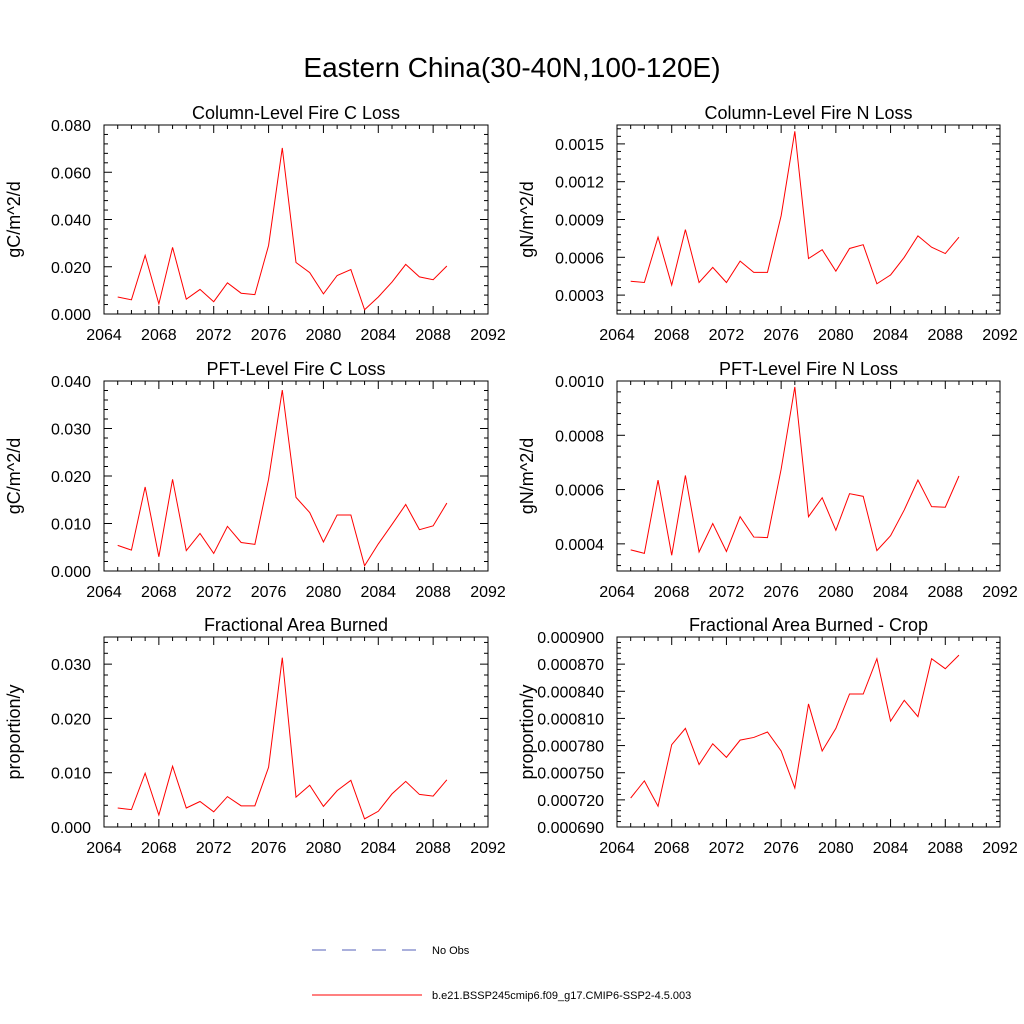 The image size is (1024, 1024). What do you see at coordinates (570, 692) in the screenshot?
I see `y-tick-label: 0.000840` at bounding box center [570, 692].